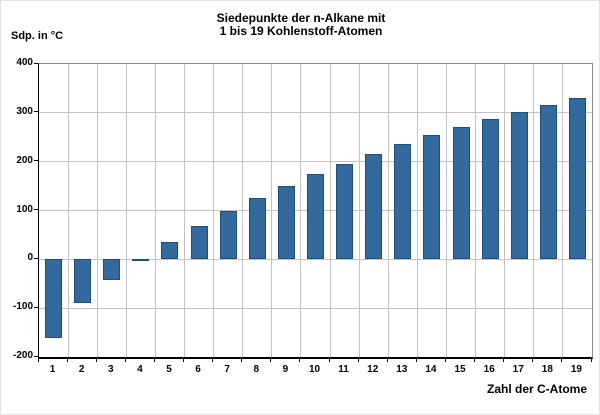 This screenshot has width=600, height=415. What do you see at coordinates (518, 369) in the screenshot?
I see `x-tick-label: 17` at bounding box center [518, 369].